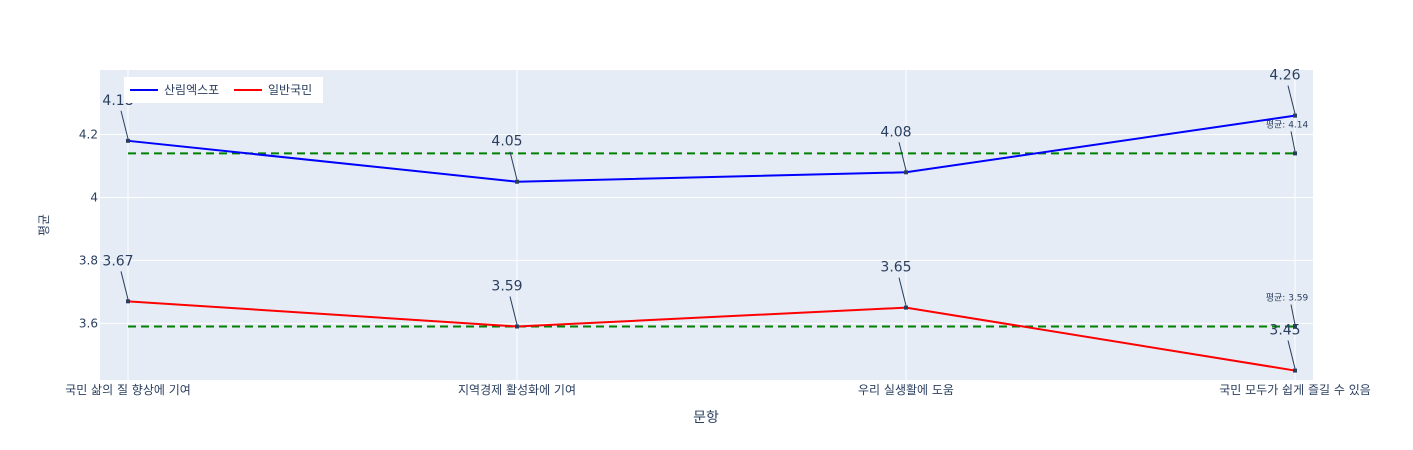  Describe the element at coordinates (94, 197) in the screenshot. I see `y-tick-label: 4` at that location.